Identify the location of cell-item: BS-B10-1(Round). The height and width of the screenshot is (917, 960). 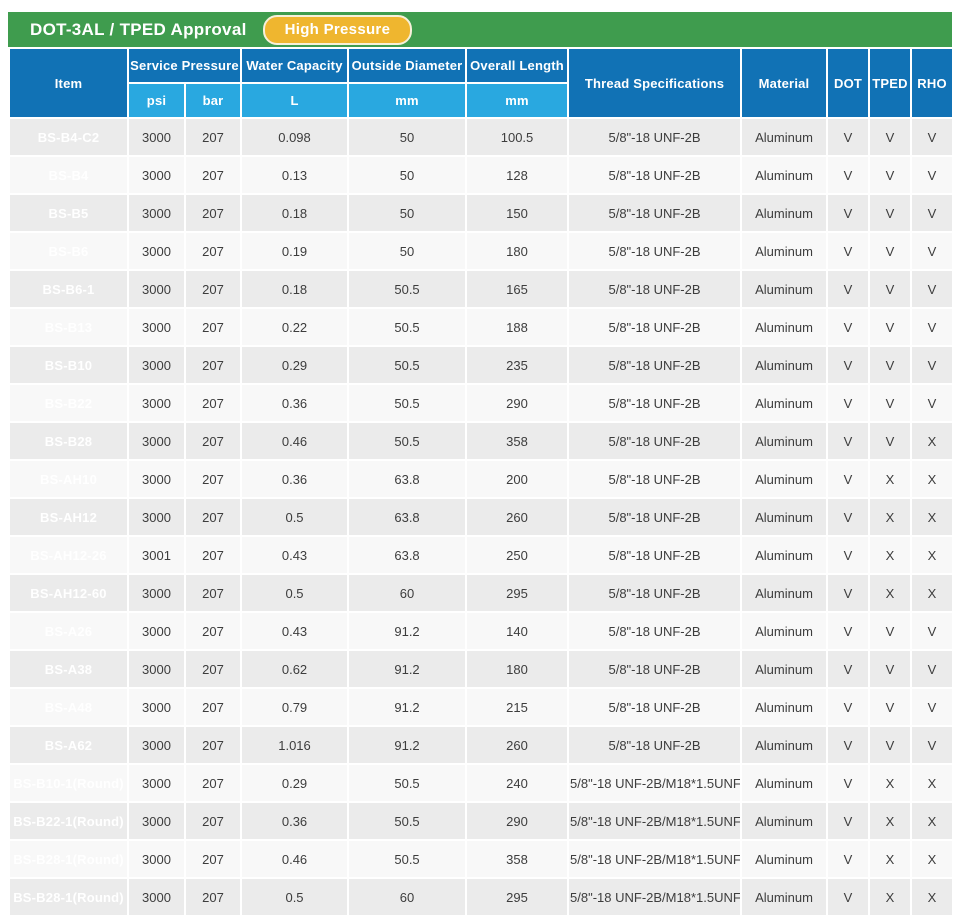
(68, 783).